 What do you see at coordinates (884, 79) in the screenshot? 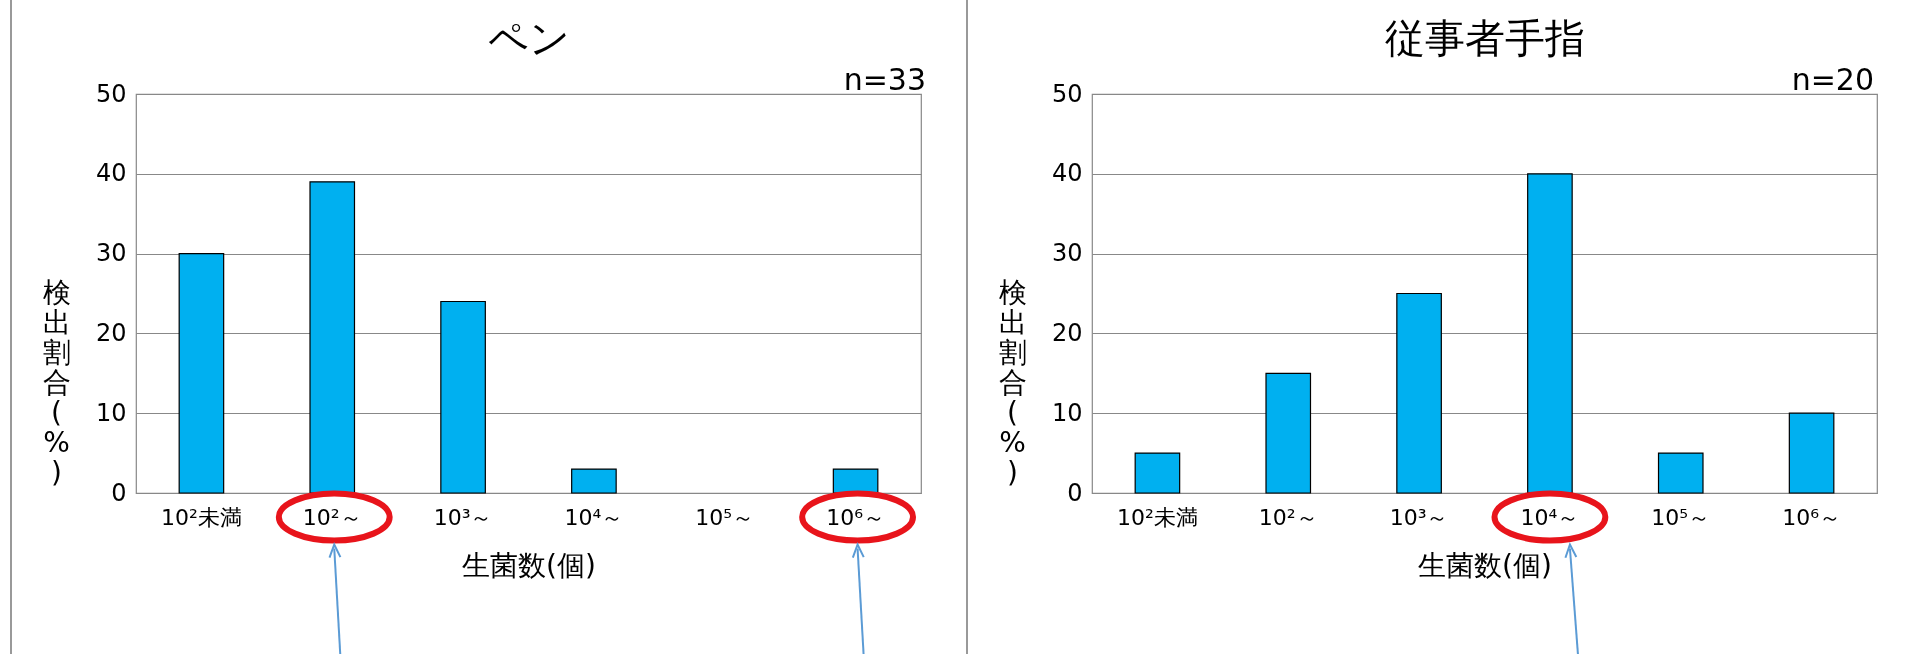
I see `annotation: n=33` at bounding box center [884, 79].